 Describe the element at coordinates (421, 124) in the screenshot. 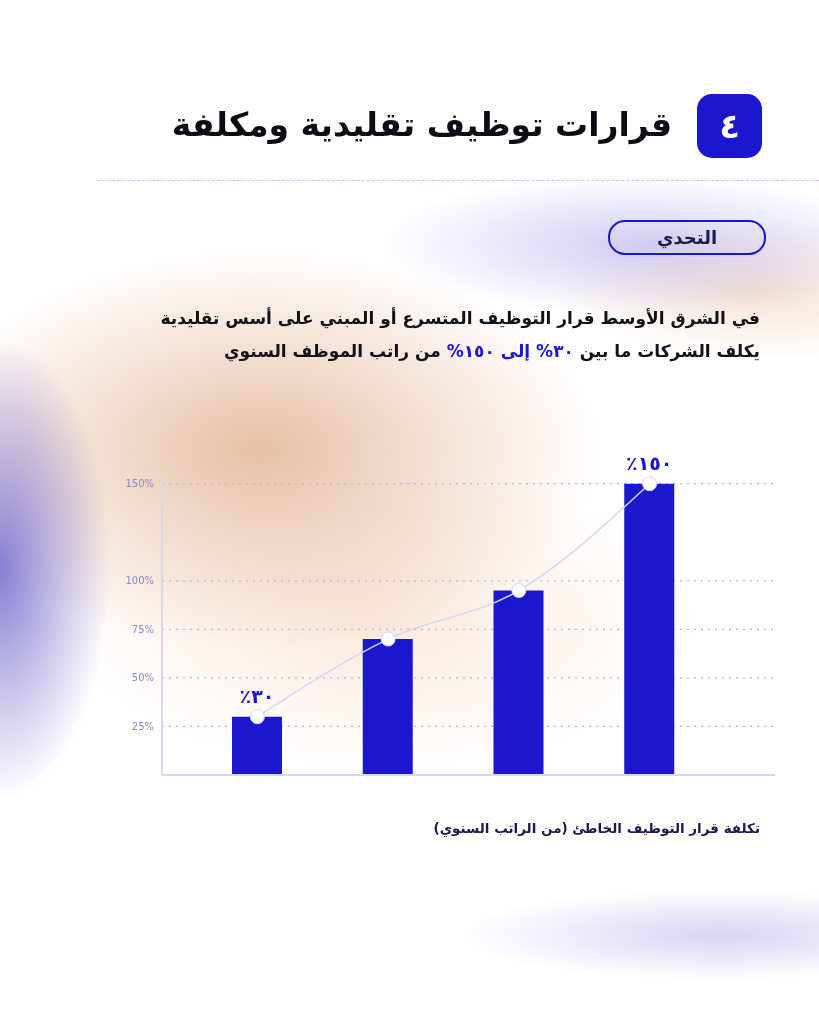

I see `chart-title: قرارات توظيف تقليدية ومكلفة` at that location.